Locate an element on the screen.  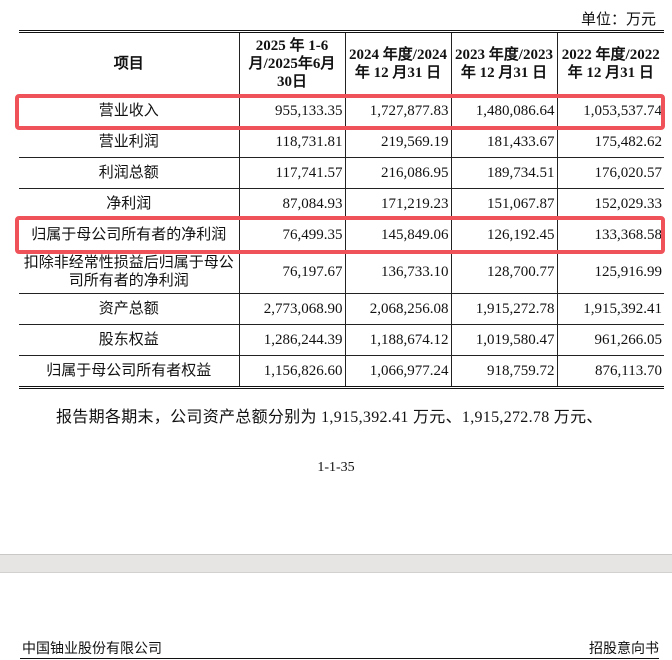
row-label: 净利润 is located at coordinates (129, 204).